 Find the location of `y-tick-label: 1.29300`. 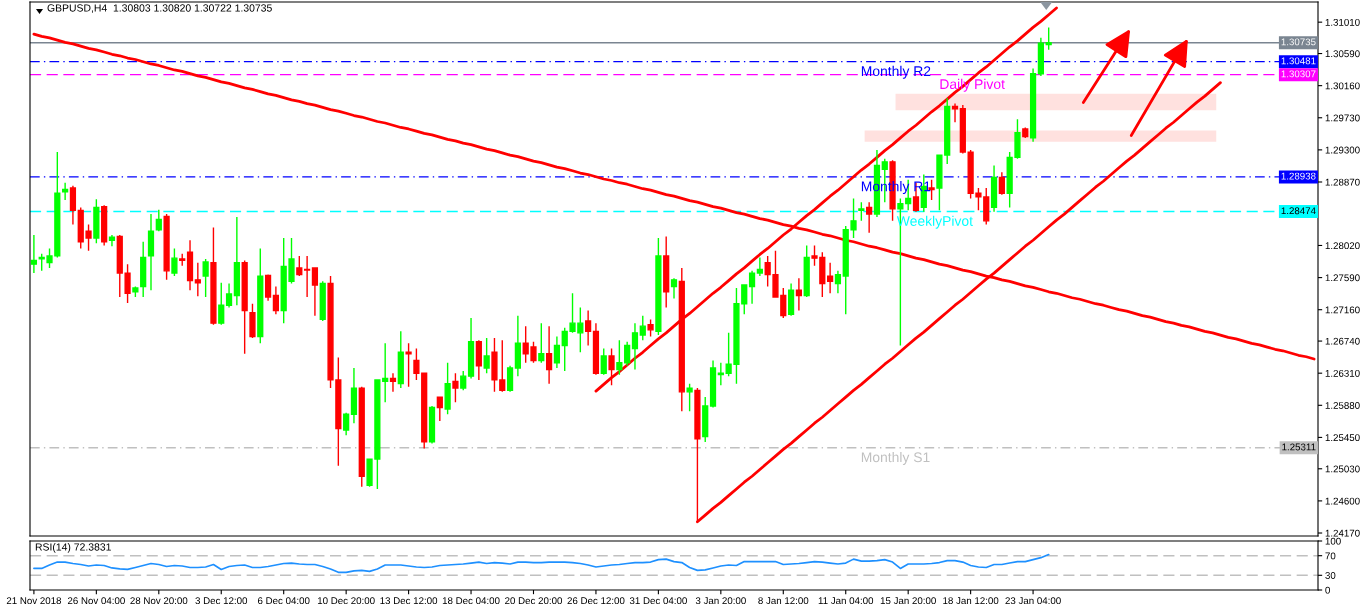

y-tick-label: 1.29300 is located at coordinates (1342, 150).